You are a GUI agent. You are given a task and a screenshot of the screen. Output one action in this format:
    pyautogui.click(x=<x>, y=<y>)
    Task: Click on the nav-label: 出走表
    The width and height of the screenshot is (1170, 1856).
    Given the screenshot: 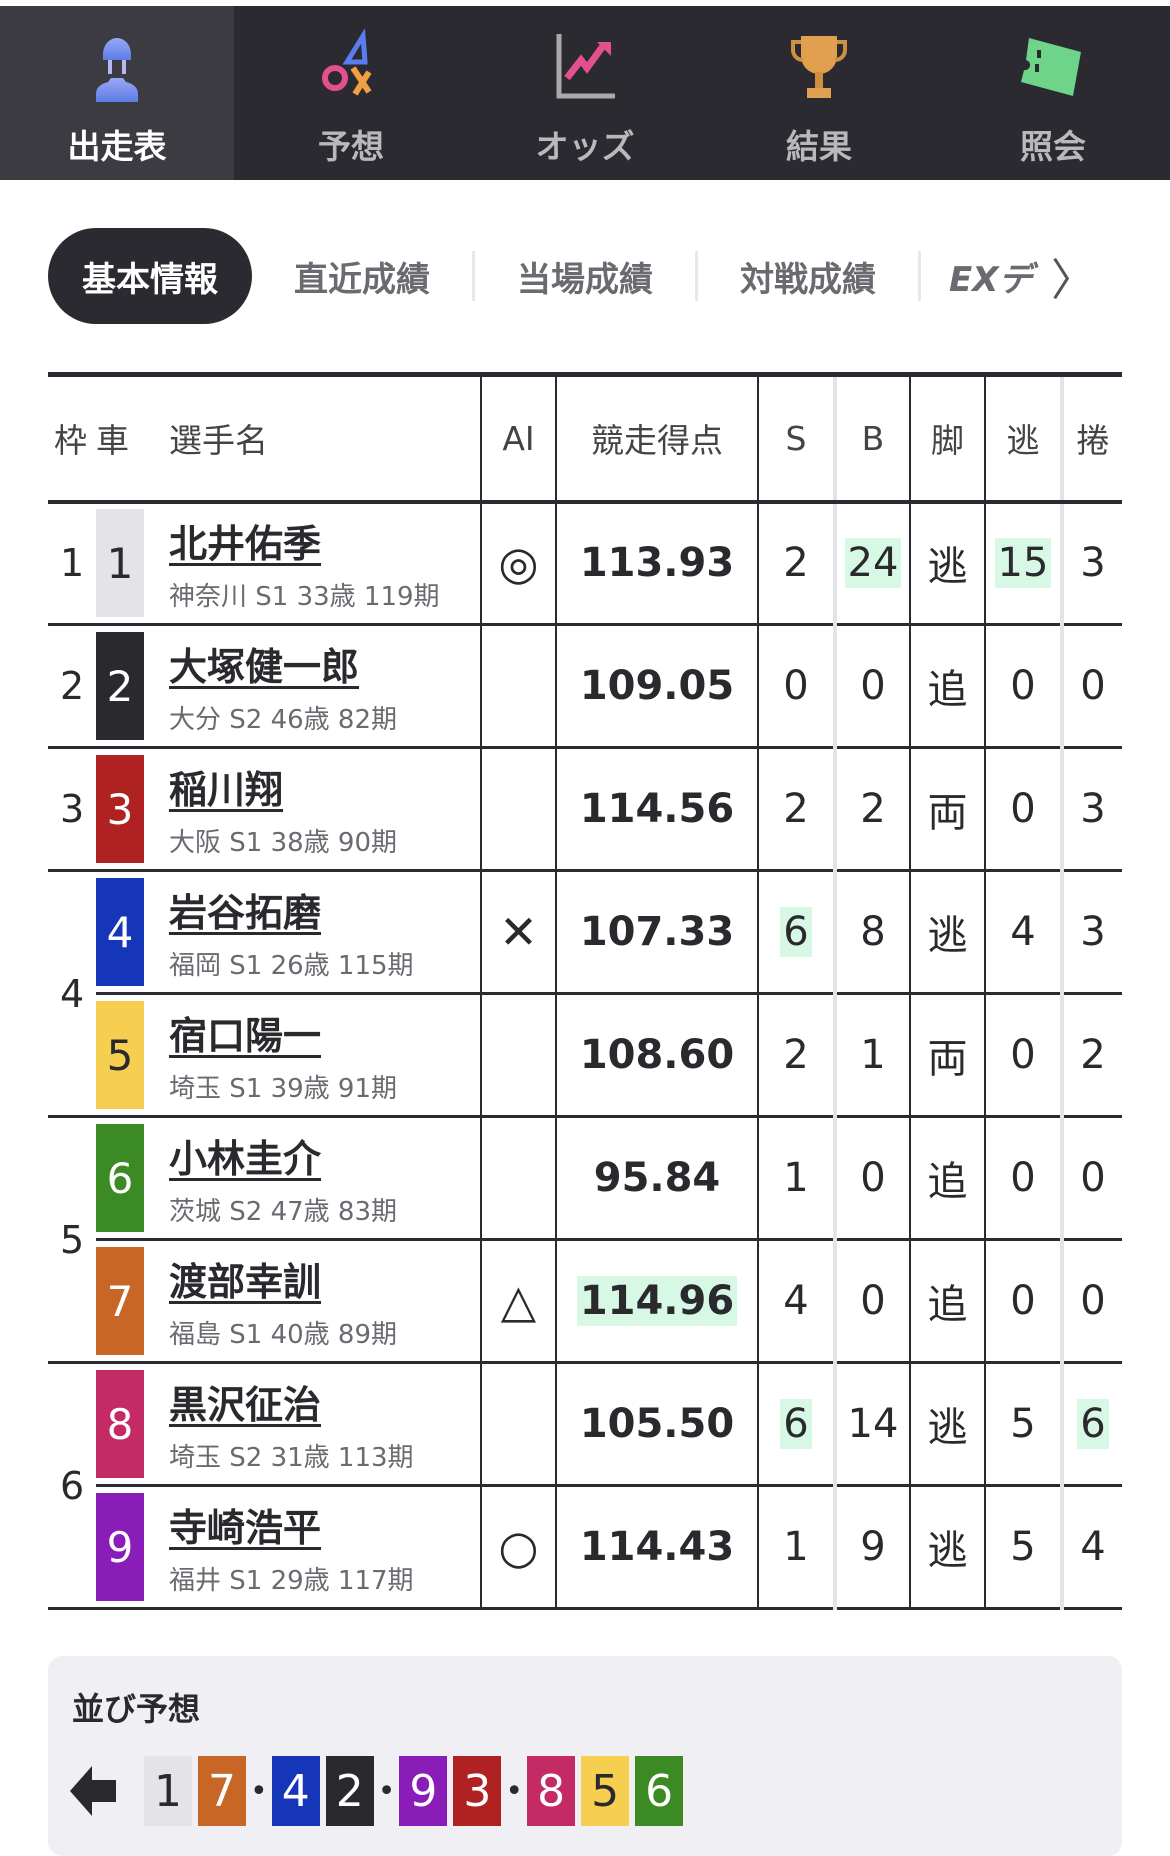 What is the action you would take?
    pyautogui.click(x=117, y=146)
    